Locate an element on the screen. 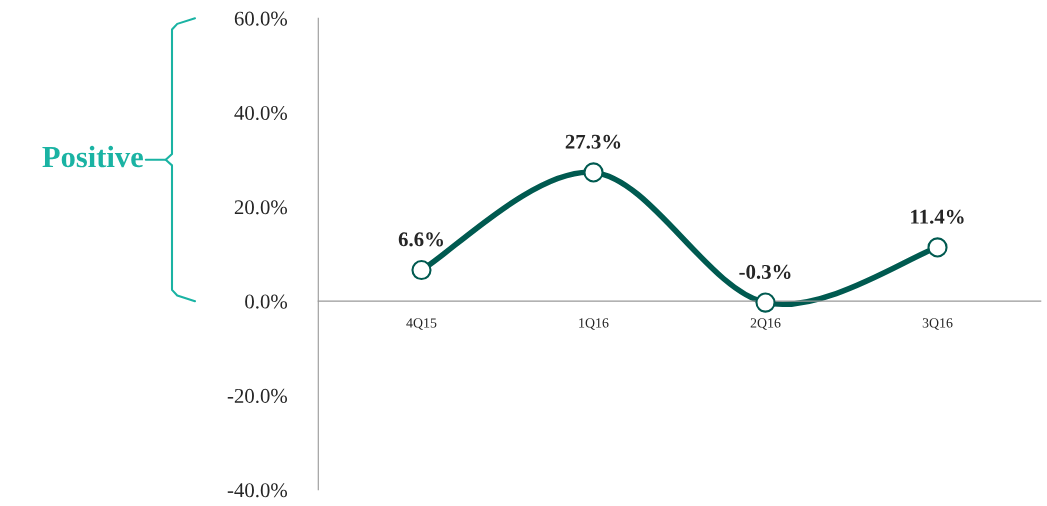 The height and width of the screenshot is (506, 1047). x-tick-label: 2Q16 is located at coordinates (765, 324).